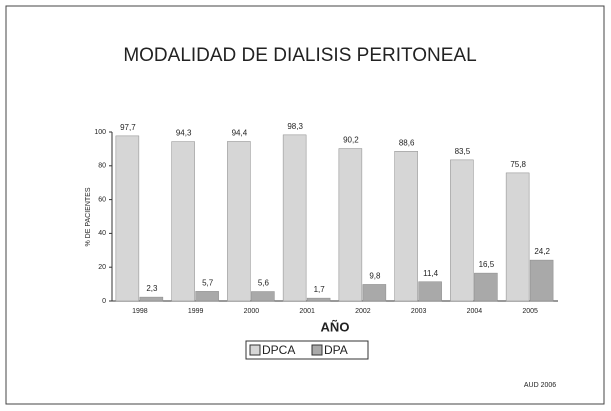 This screenshot has height=411, width=611. I want to click on value-label: 75,8, so click(518, 164).